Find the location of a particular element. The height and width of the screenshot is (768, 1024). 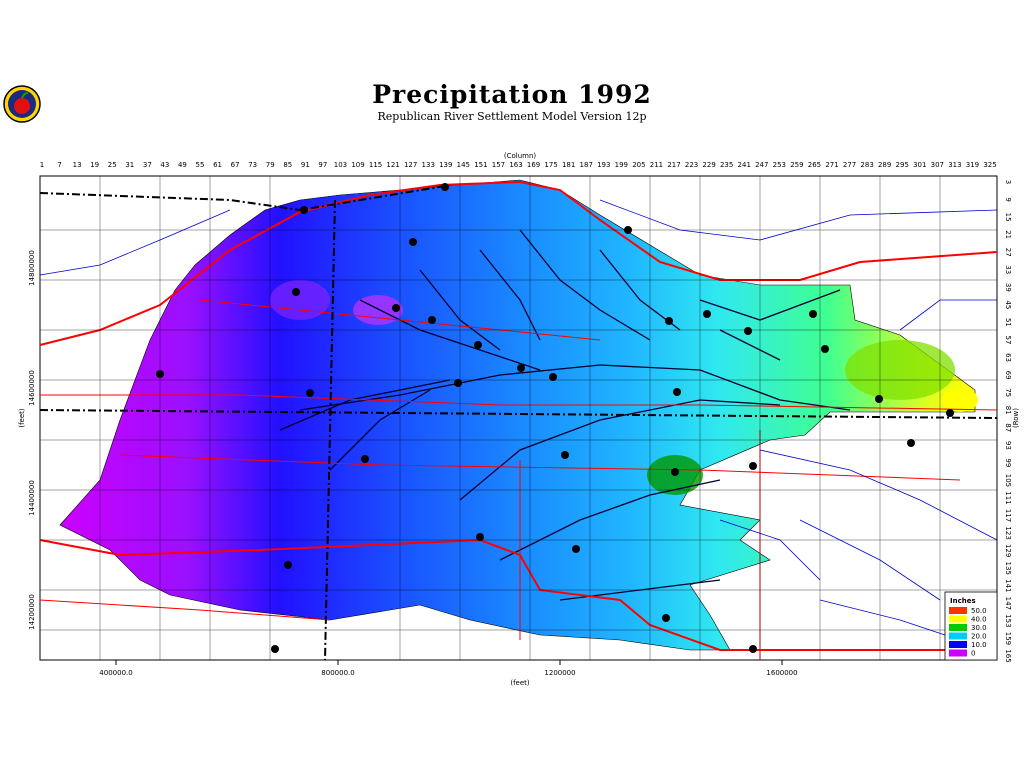

row-tick-label: 105 is located at coordinates (1008, 480).